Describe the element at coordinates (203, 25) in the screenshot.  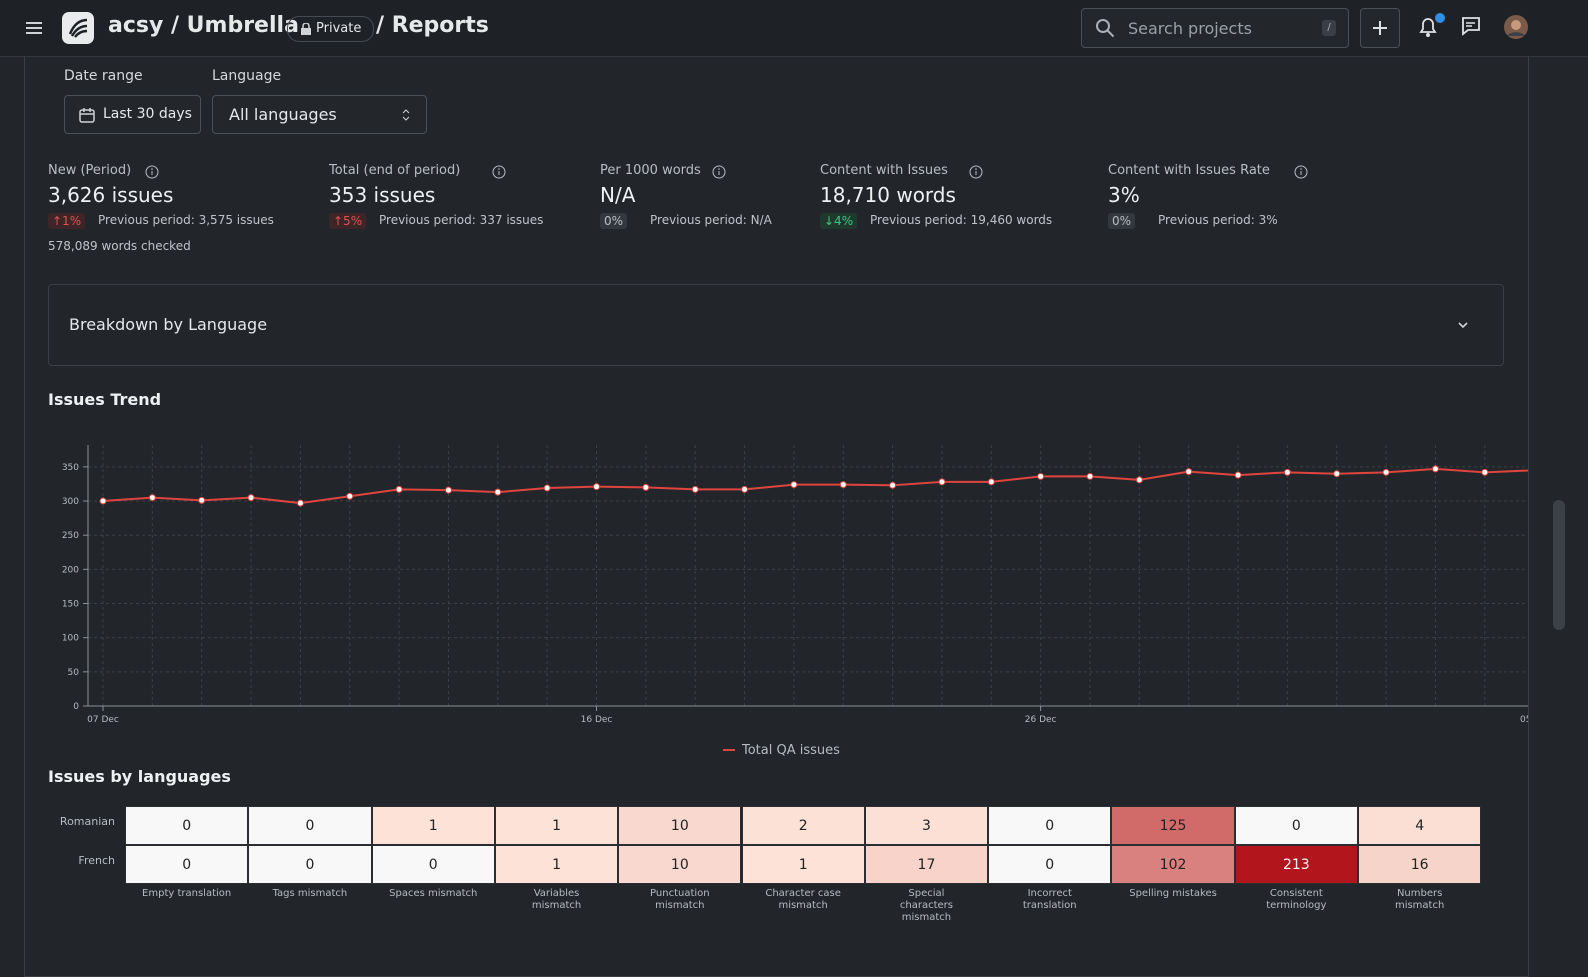
I see `project-path: acsy / Umbrella` at that location.